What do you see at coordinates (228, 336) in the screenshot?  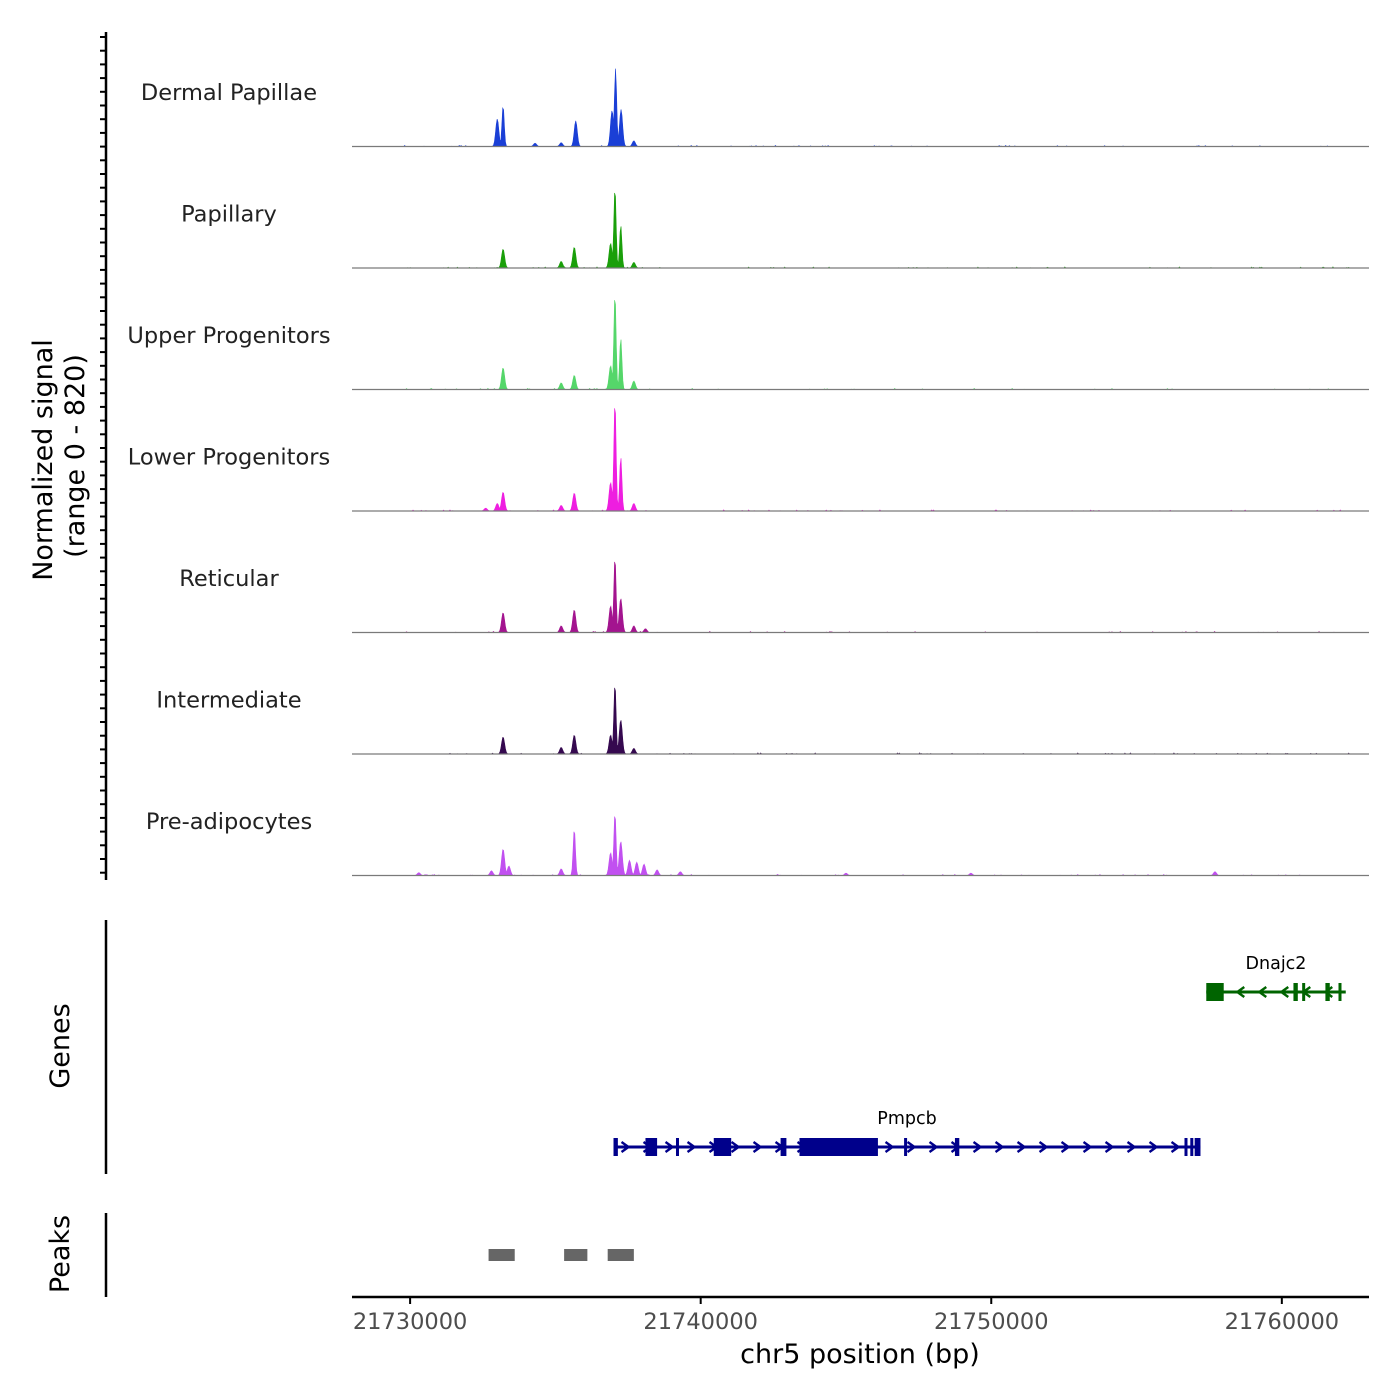 I see `coverage-track-label: Upper Progenitors` at bounding box center [228, 336].